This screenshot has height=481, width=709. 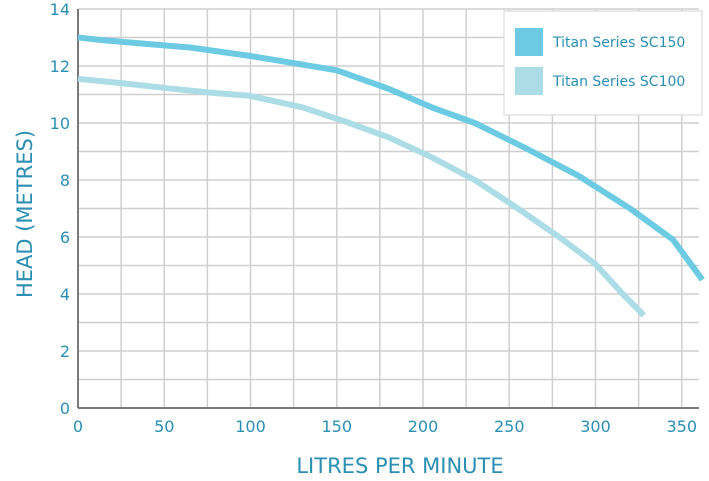 What do you see at coordinates (681, 426) in the screenshot?
I see `x-tick-label: 350` at bounding box center [681, 426].